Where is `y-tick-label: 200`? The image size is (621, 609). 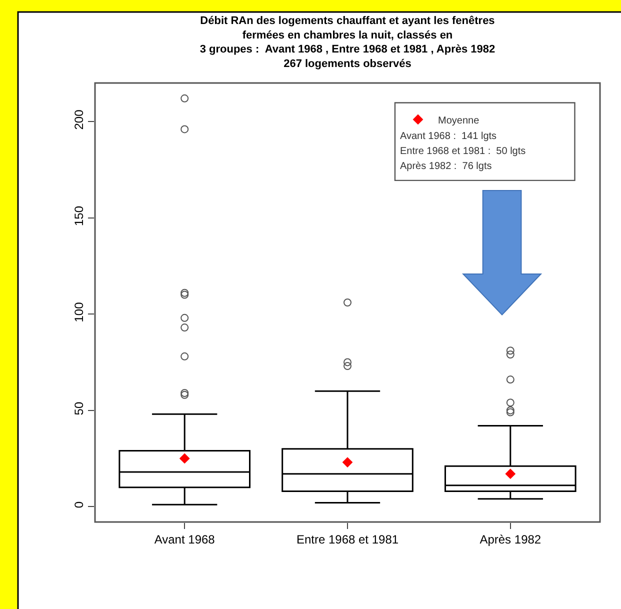 y-tick-label: 200 is located at coordinates (79, 119).